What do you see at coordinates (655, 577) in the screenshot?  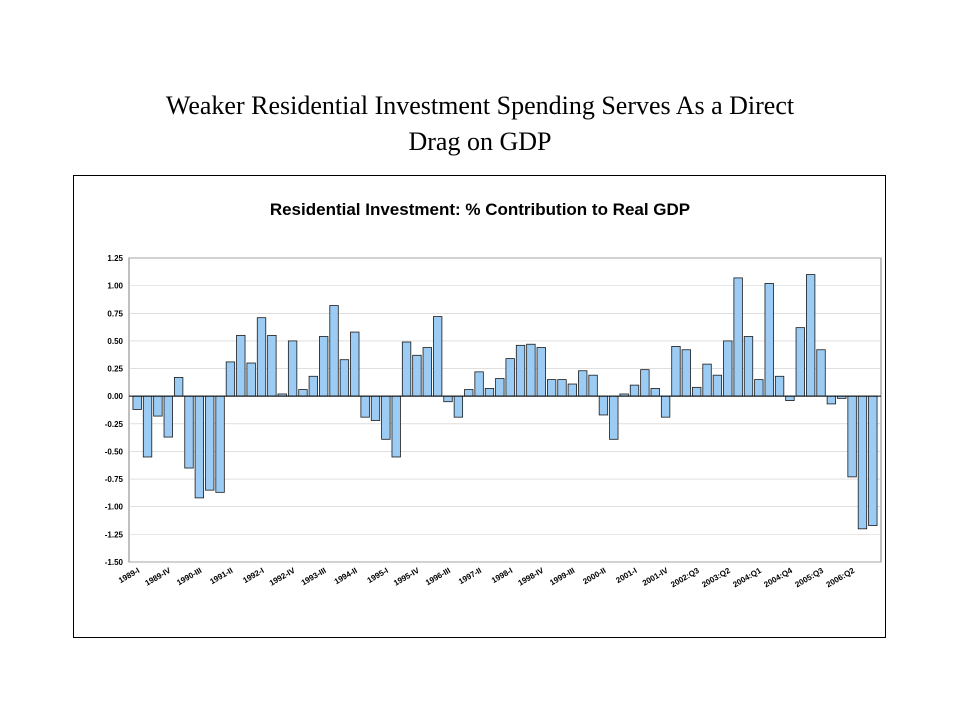 I see `x-tick-label: 2001-IV` at bounding box center [655, 577].